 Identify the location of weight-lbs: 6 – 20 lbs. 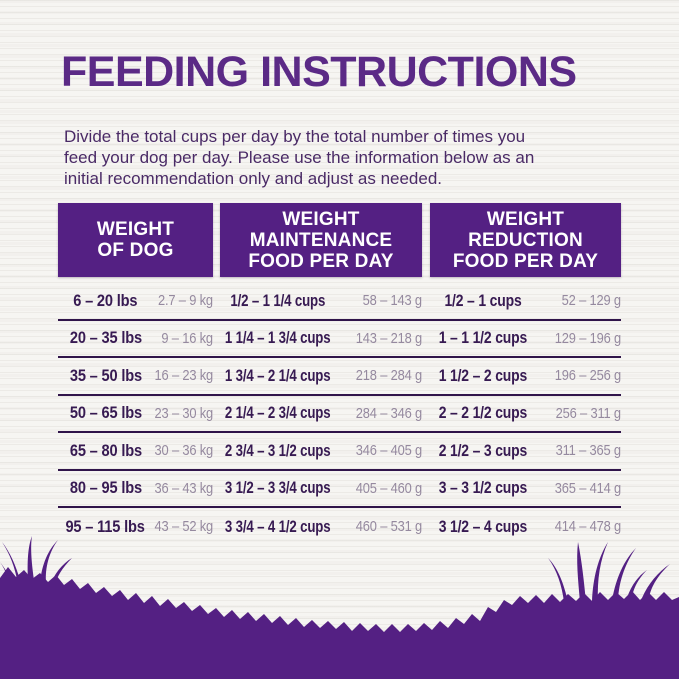
(105, 300).